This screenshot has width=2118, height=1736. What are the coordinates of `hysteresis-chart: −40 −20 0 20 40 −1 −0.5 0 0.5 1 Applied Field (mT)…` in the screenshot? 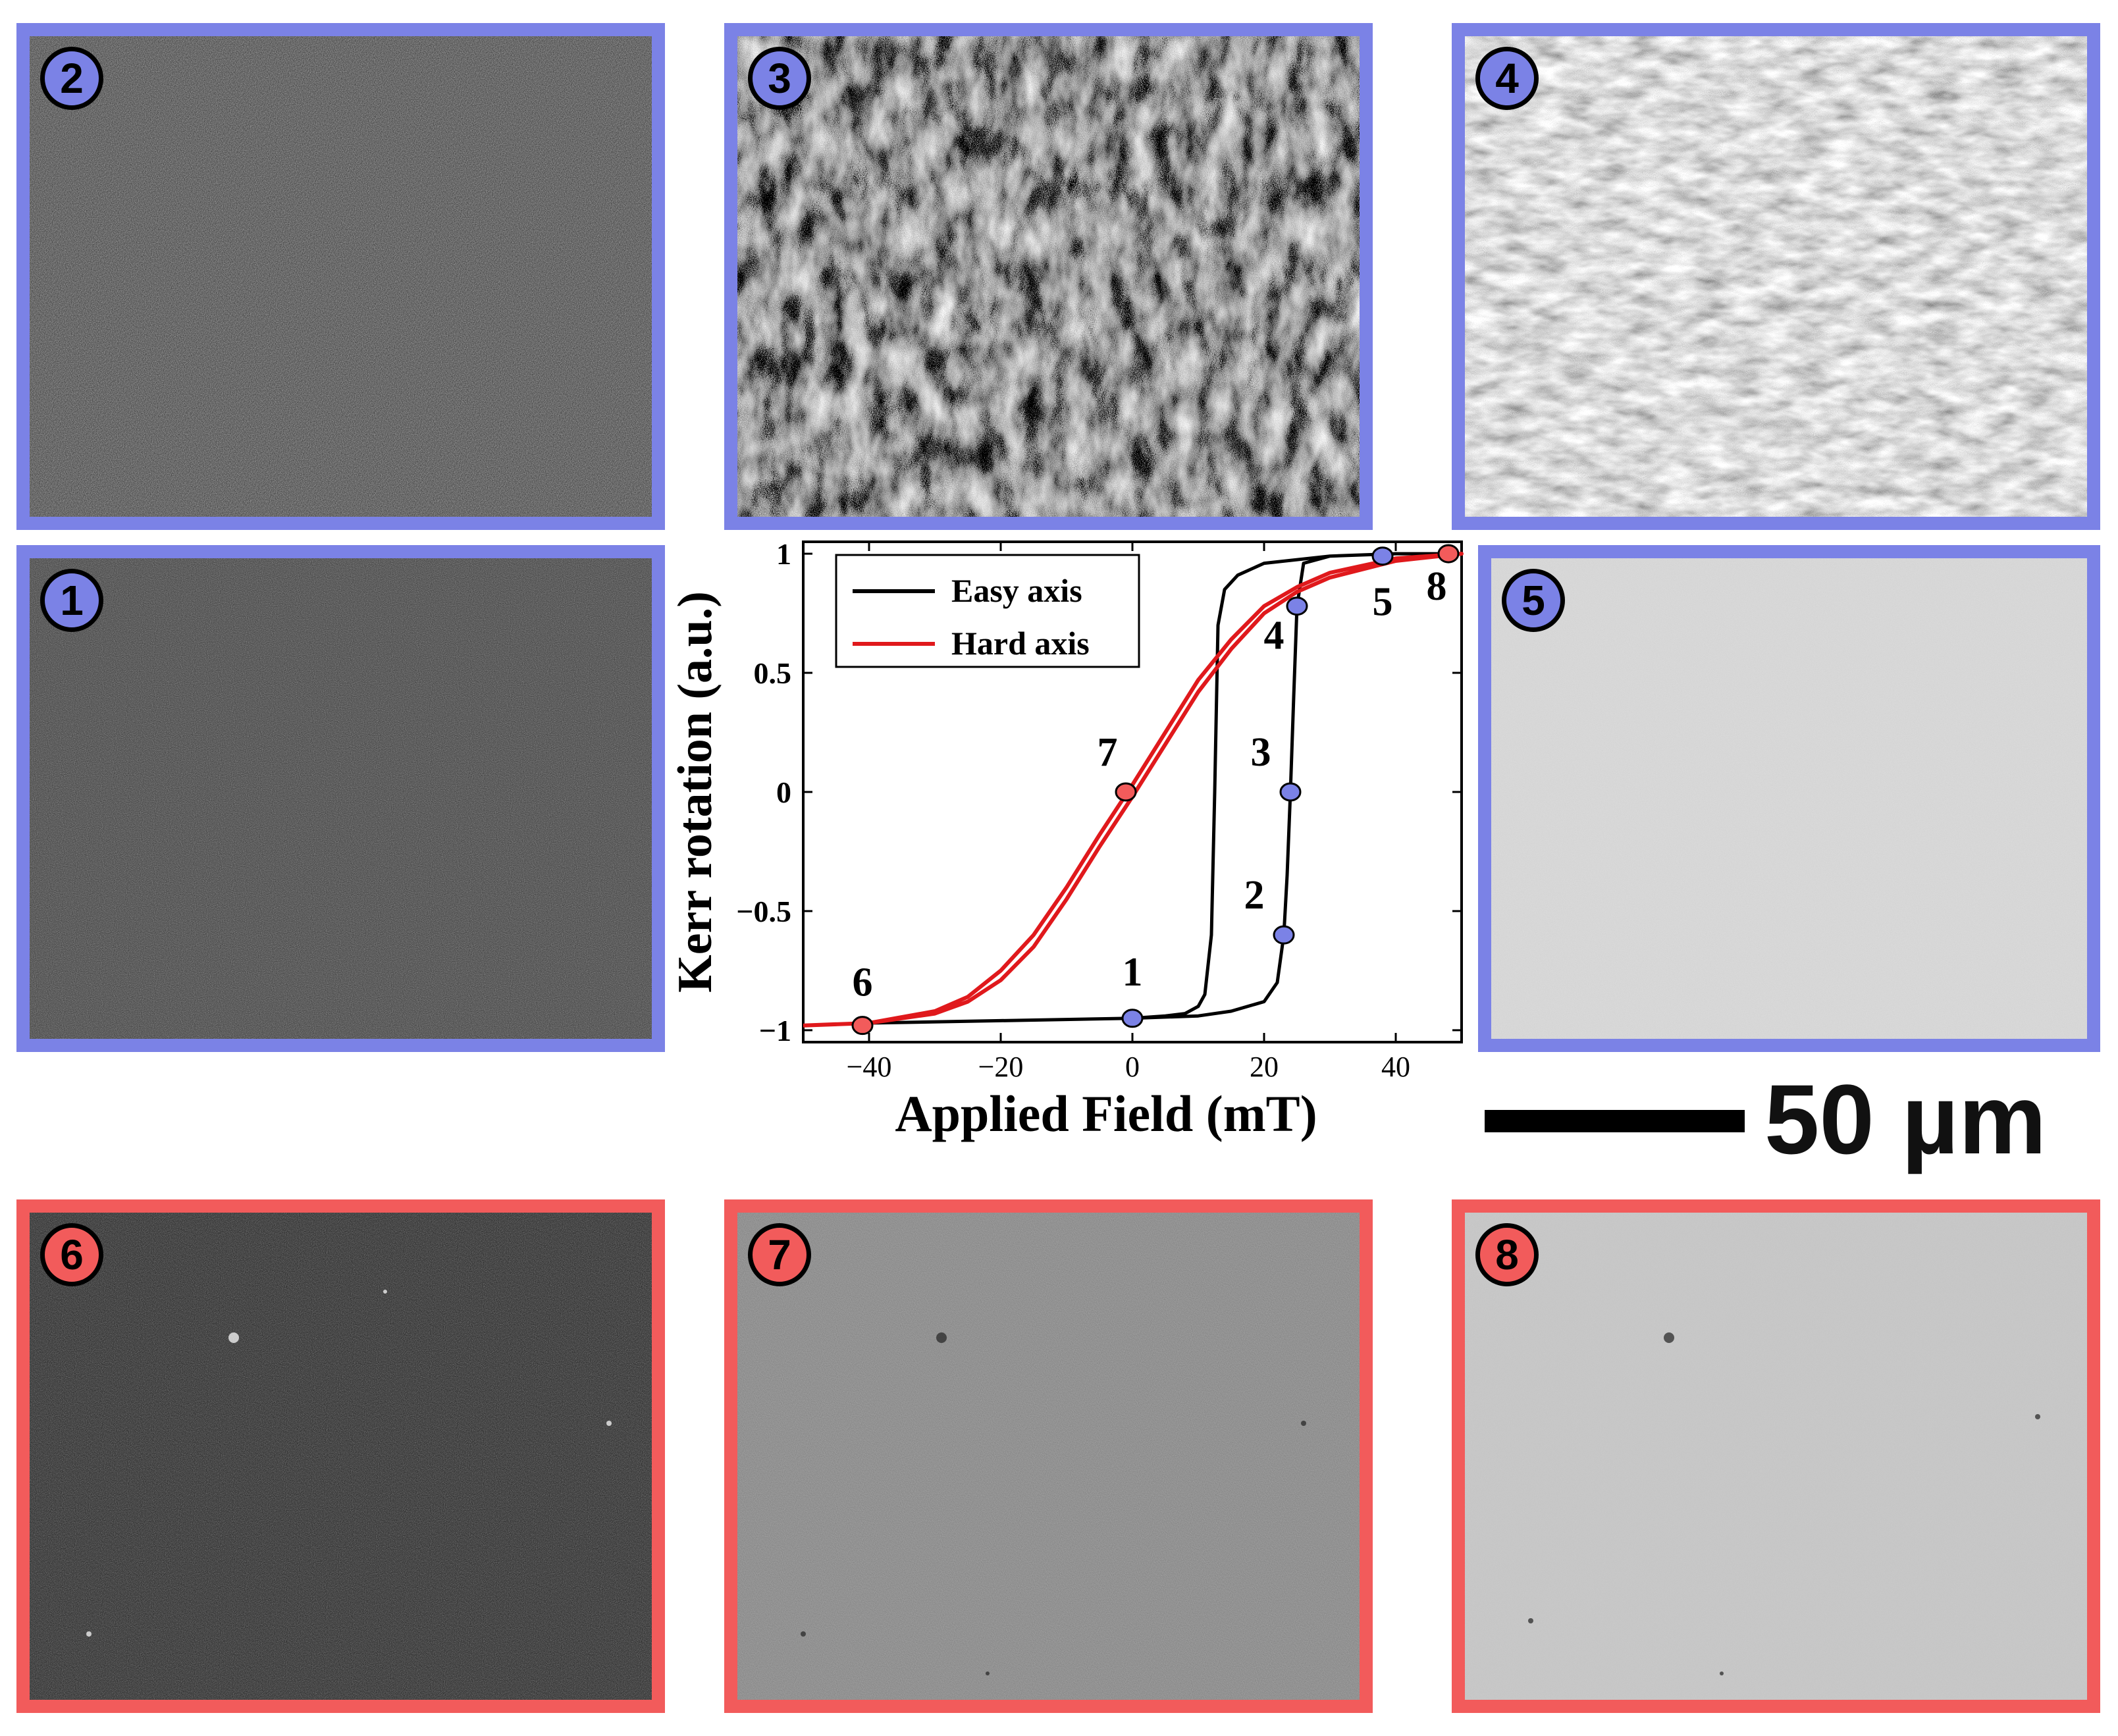 It's located at (1066, 839).